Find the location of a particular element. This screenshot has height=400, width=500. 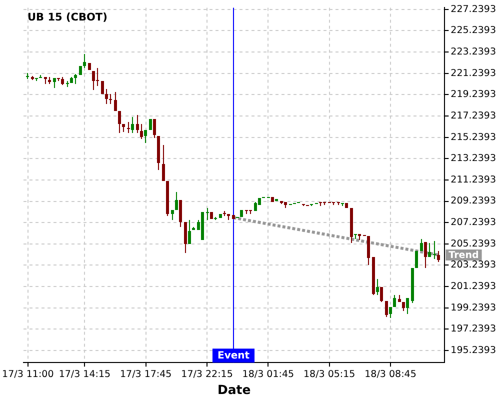

x-tick-label: 17/3 22:15 is located at coordinates (207, 374).